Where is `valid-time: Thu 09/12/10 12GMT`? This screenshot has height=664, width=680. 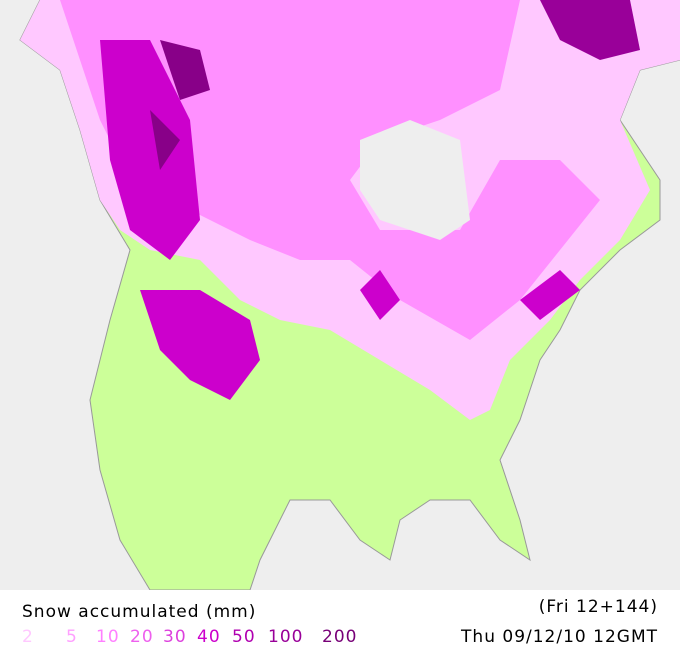 valid-time: Thu 09/12/10 12GMT is located at coordinates (559, 637).